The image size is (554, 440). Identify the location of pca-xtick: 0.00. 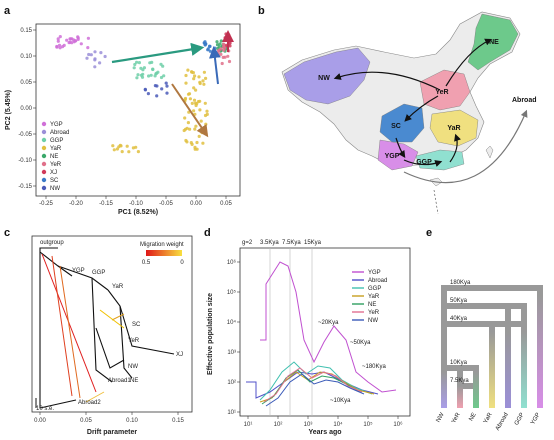
(196, 204).